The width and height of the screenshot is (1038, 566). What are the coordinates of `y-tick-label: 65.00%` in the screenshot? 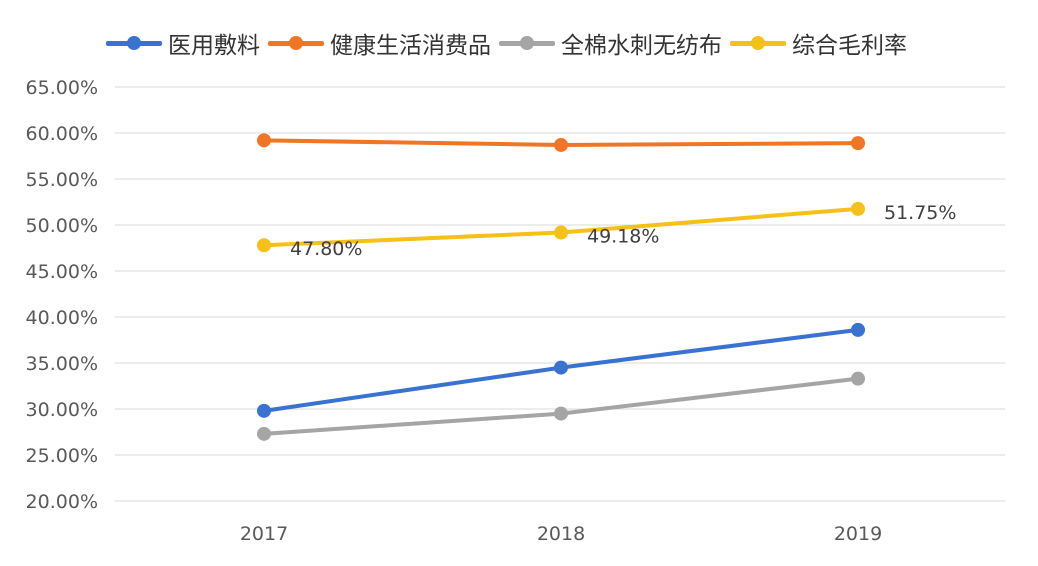 It's located at (62, 88).